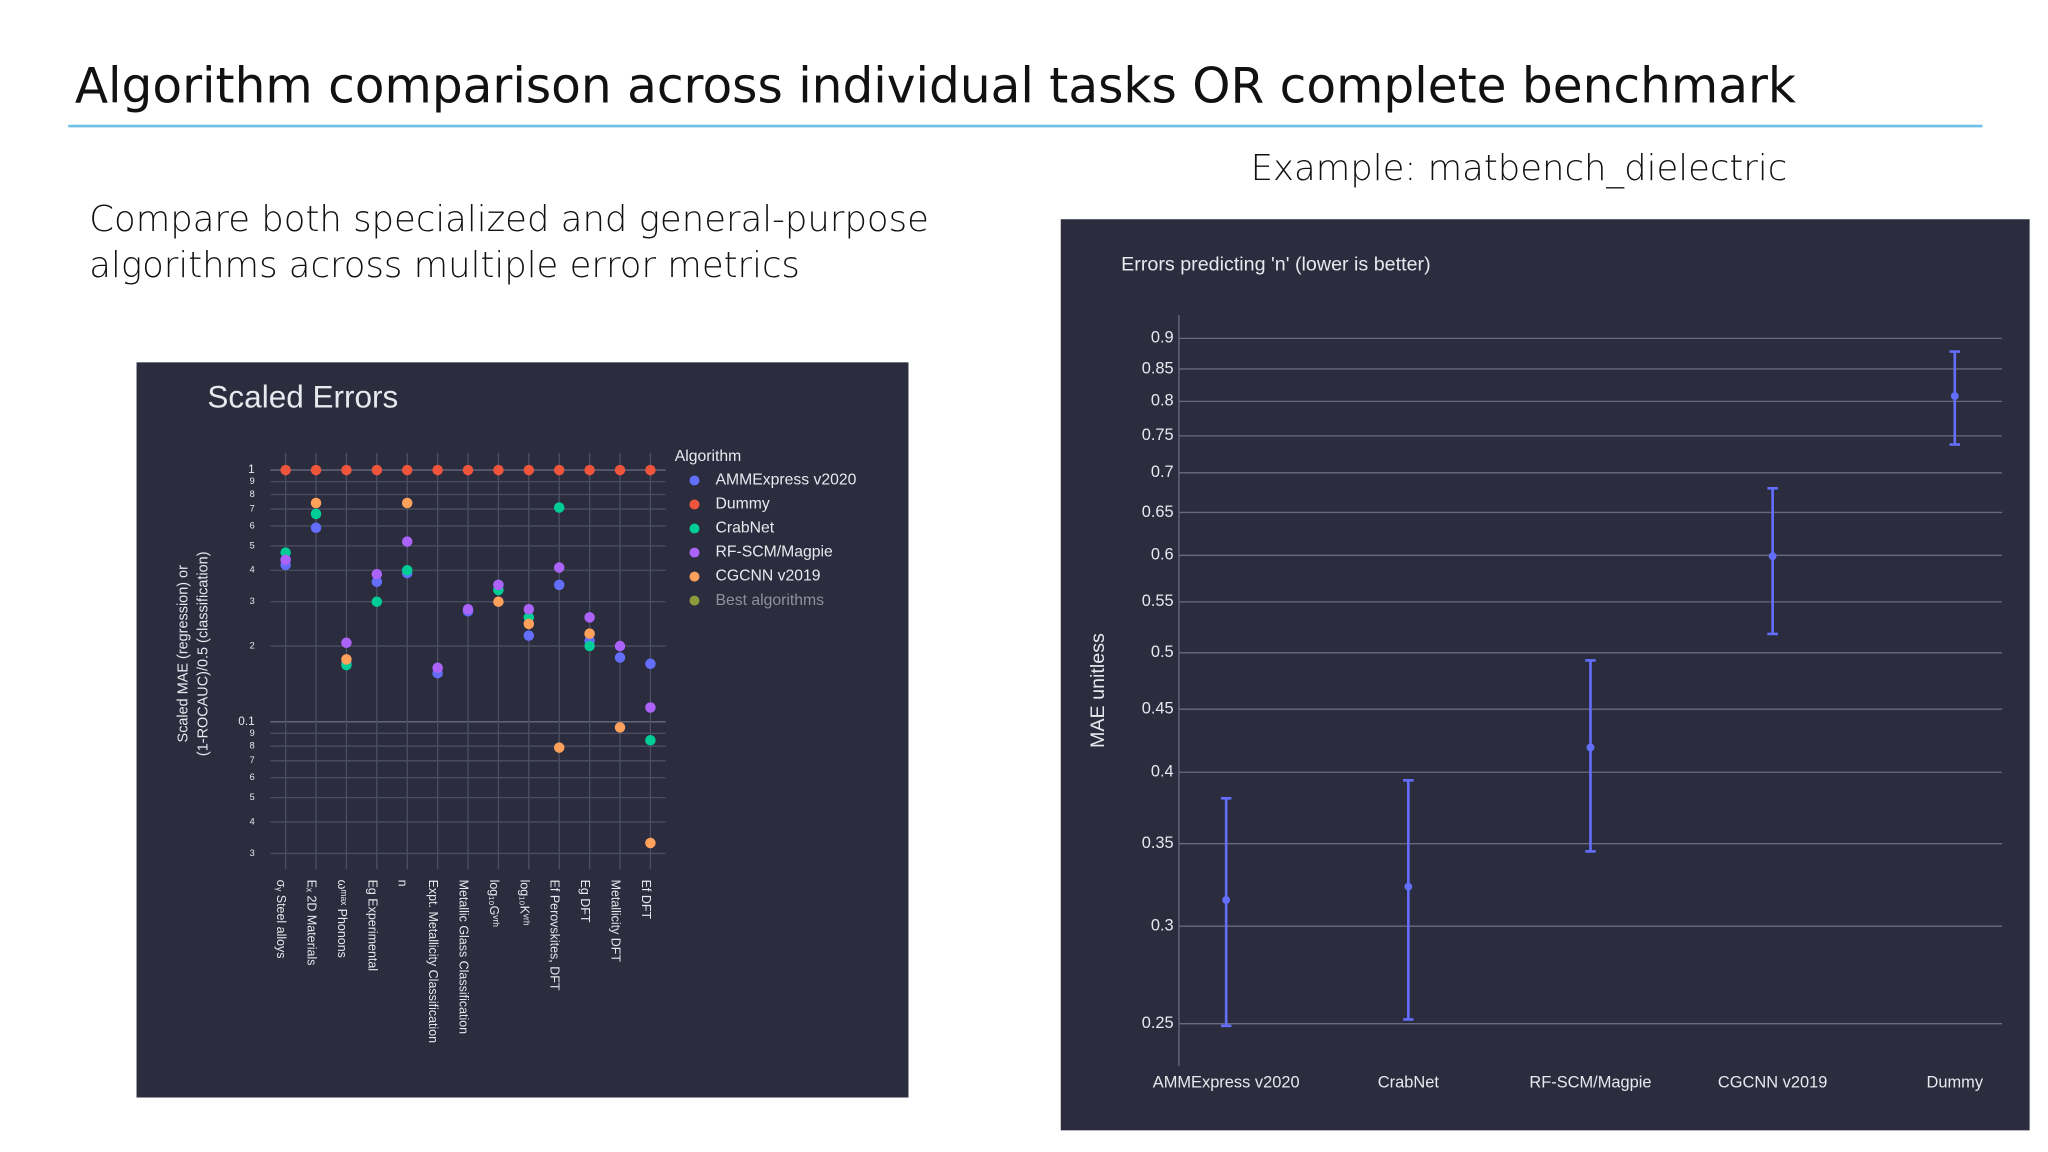  What do you see at coordinates (742, 504) in the screenshot?
I see `legend-label: Dummy` at bounding box center [742, 504].